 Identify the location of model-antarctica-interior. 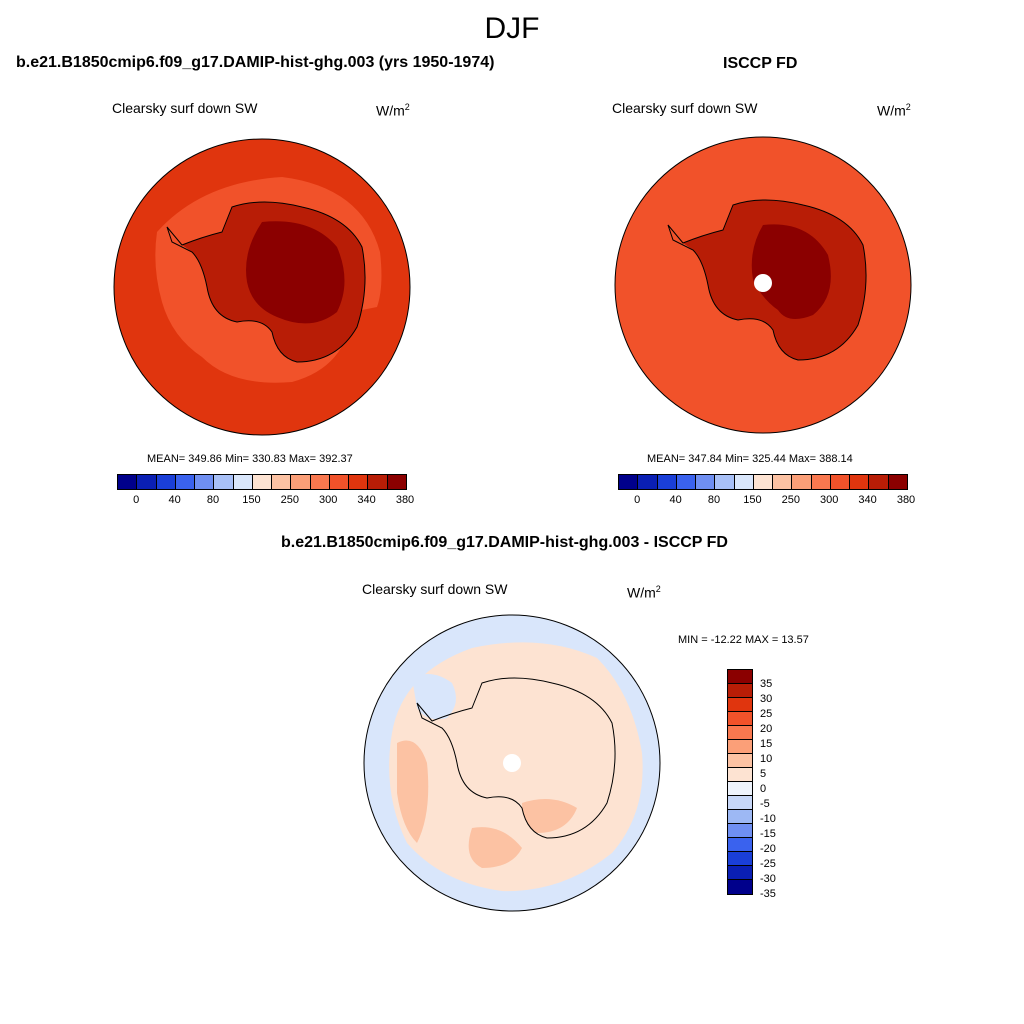
(295, 272).